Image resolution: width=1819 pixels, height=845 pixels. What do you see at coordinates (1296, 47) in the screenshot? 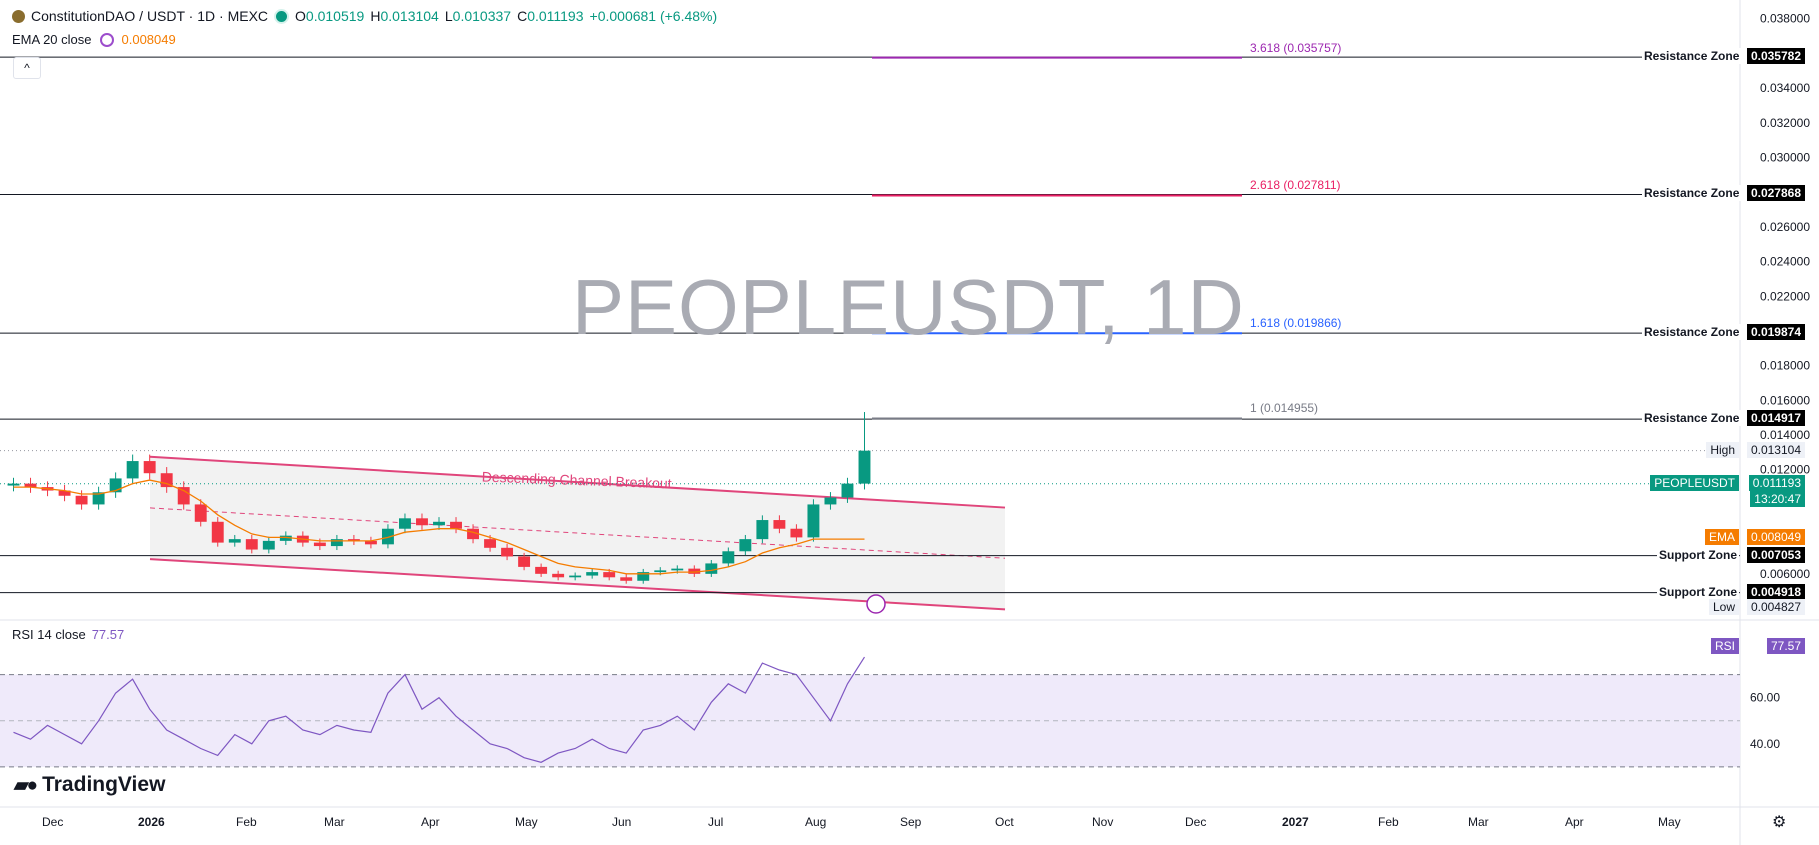
I see `fib-level-label: 3.618 (0.035757)` at bounding box center [1296, 47].